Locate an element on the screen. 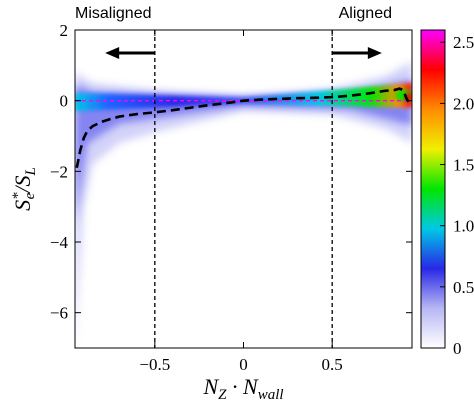  x-tick-label: 0 is located at coordinates (243, 364).